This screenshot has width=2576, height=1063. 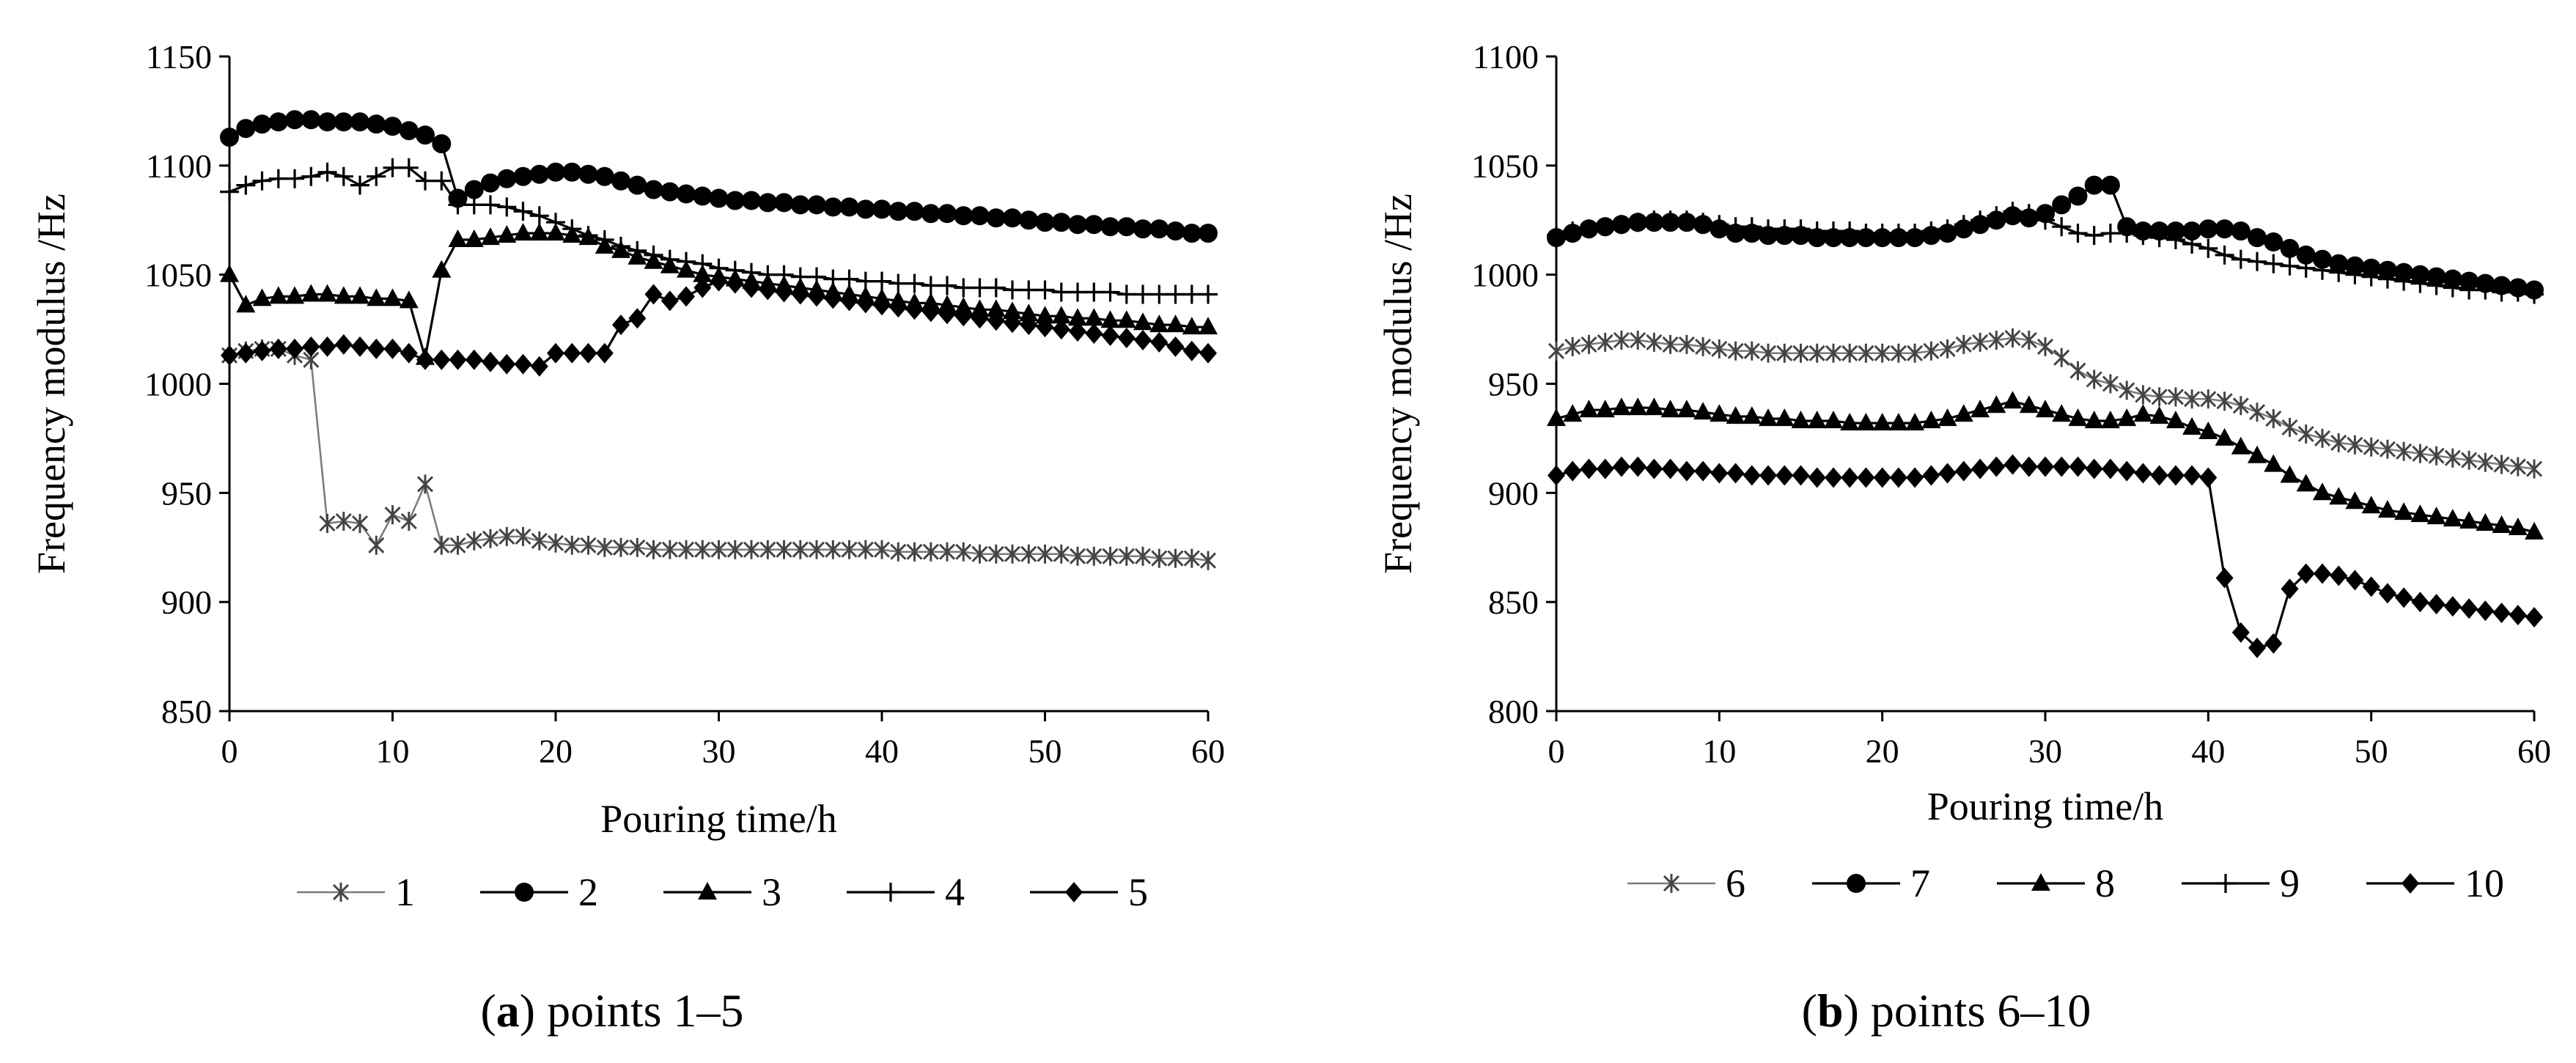 What do you see at coordinates (2290, 883) in the screenshot?
I see `legend-label-9: 9` at bounding box center [2290, 883].